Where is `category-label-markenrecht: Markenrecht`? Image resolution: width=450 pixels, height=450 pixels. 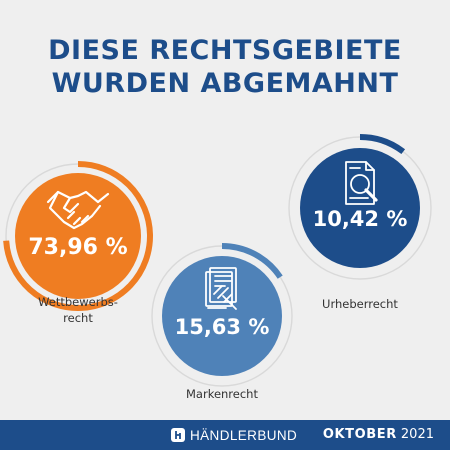 category-label-markenrecht: Markenrecht is located at coordinates (222, 394).